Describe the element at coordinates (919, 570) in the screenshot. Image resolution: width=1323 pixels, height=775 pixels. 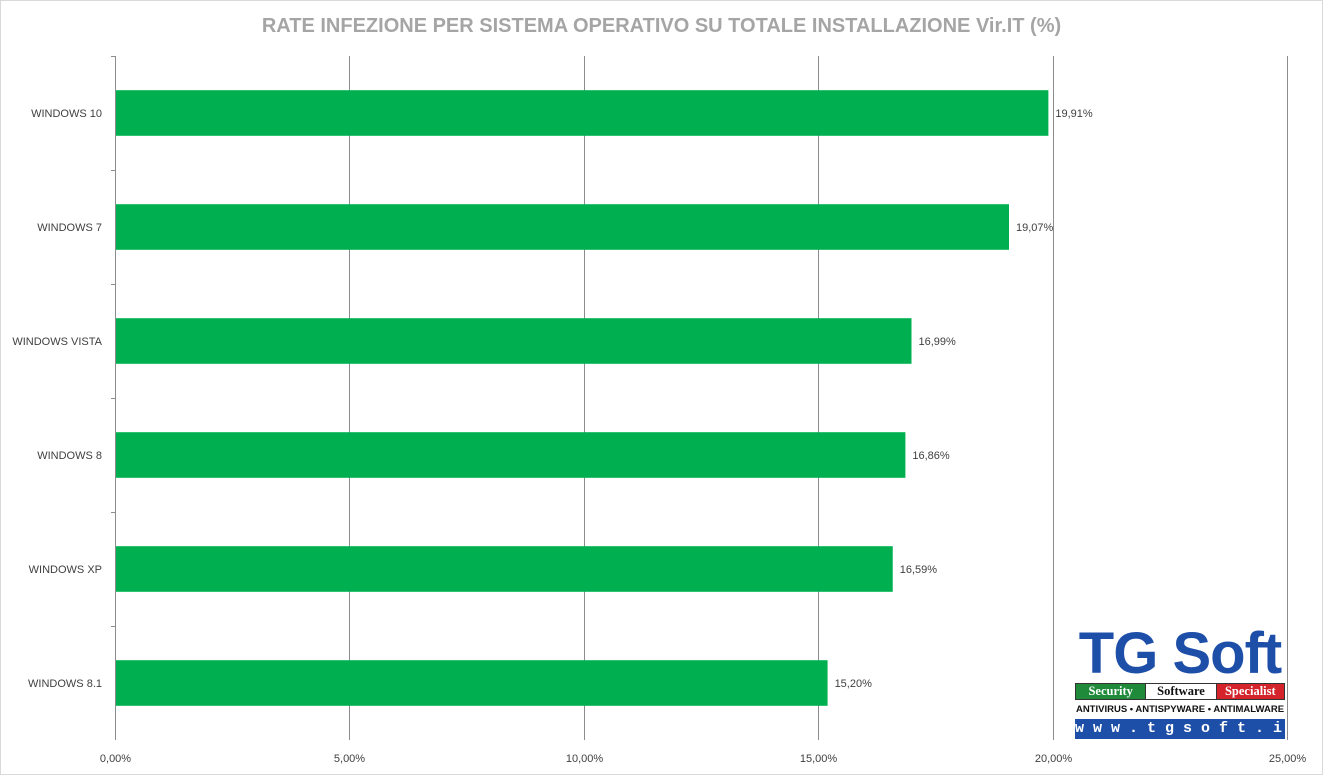
I see `value-label: 16,59%` at that location.